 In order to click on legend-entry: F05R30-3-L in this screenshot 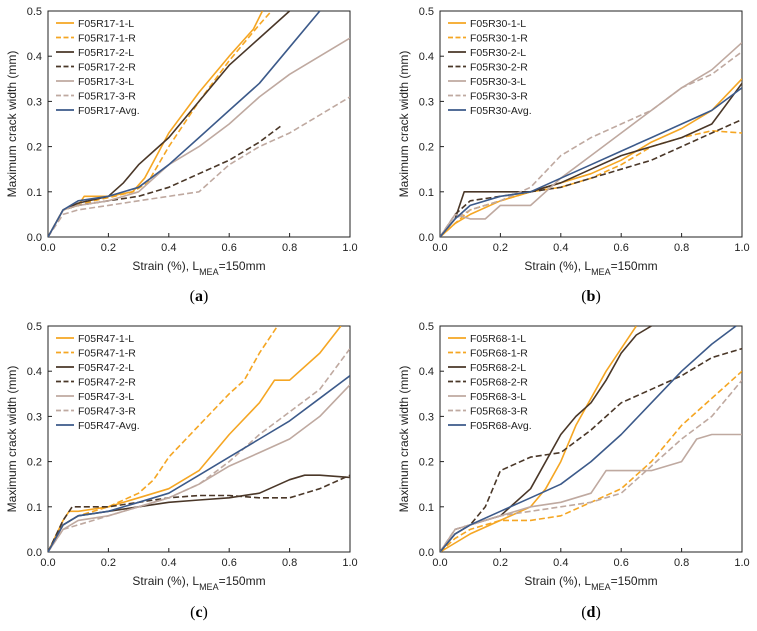, I will do `click(498, 82)`.